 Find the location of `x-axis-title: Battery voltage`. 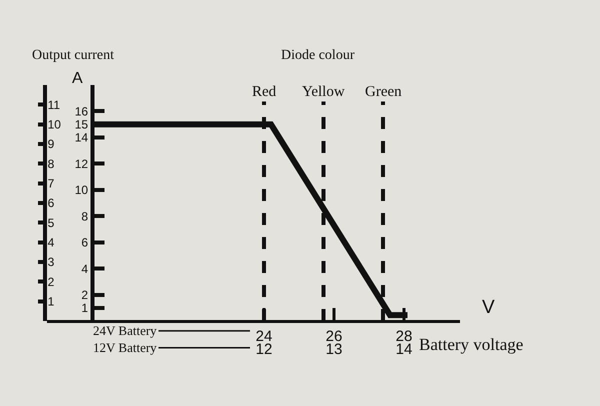

x-axis-title: Battery voltage is located at coordinates (471, 344).